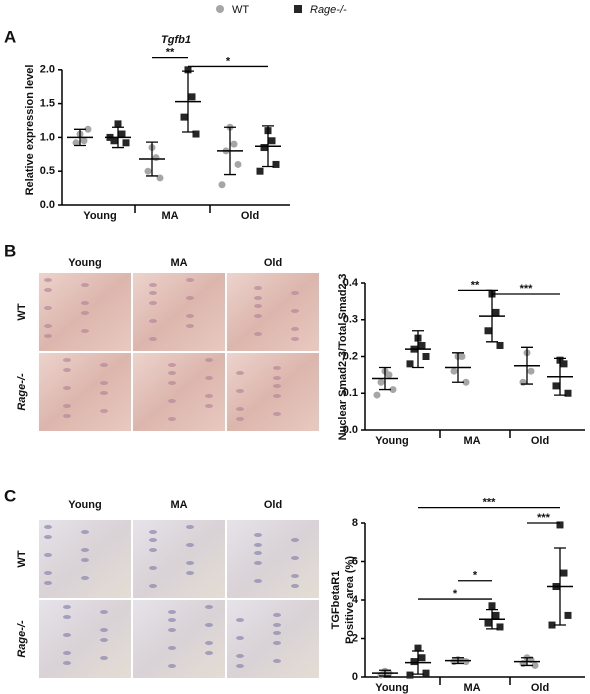  Describe the element at coordinates (47, 70) in the screenshot. I see `y-tick-label: 2.0` at that location.